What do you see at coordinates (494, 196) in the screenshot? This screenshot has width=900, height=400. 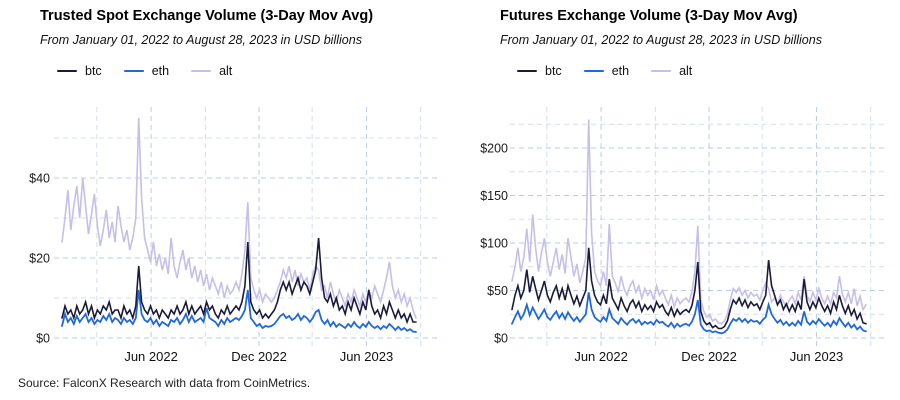 I see `y-axis-tick-label: $150` at bounding box center [494, 196].